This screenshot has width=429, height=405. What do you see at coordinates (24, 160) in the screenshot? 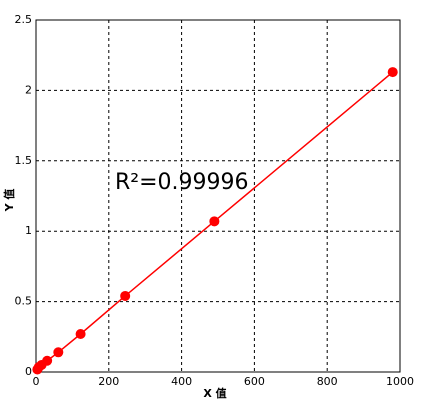
I see `y-tick-label: 1.5` at bounding box center [24, 160].